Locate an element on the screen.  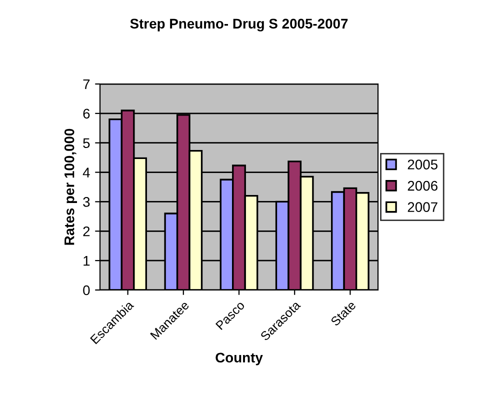
y-tick-label: 3 is located at coordinates (86, 202).